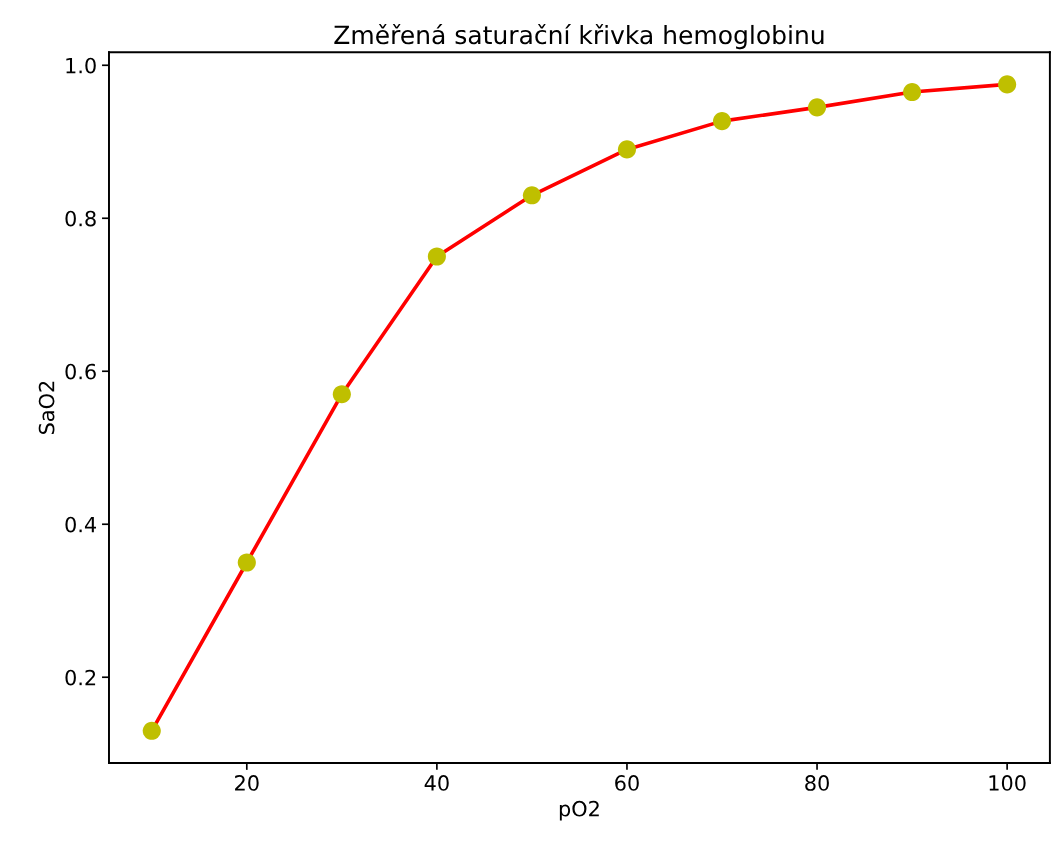  Describe the element at coordinates (1007, 783) in the screenshot. I see `x-tick-label: 100` at that location.